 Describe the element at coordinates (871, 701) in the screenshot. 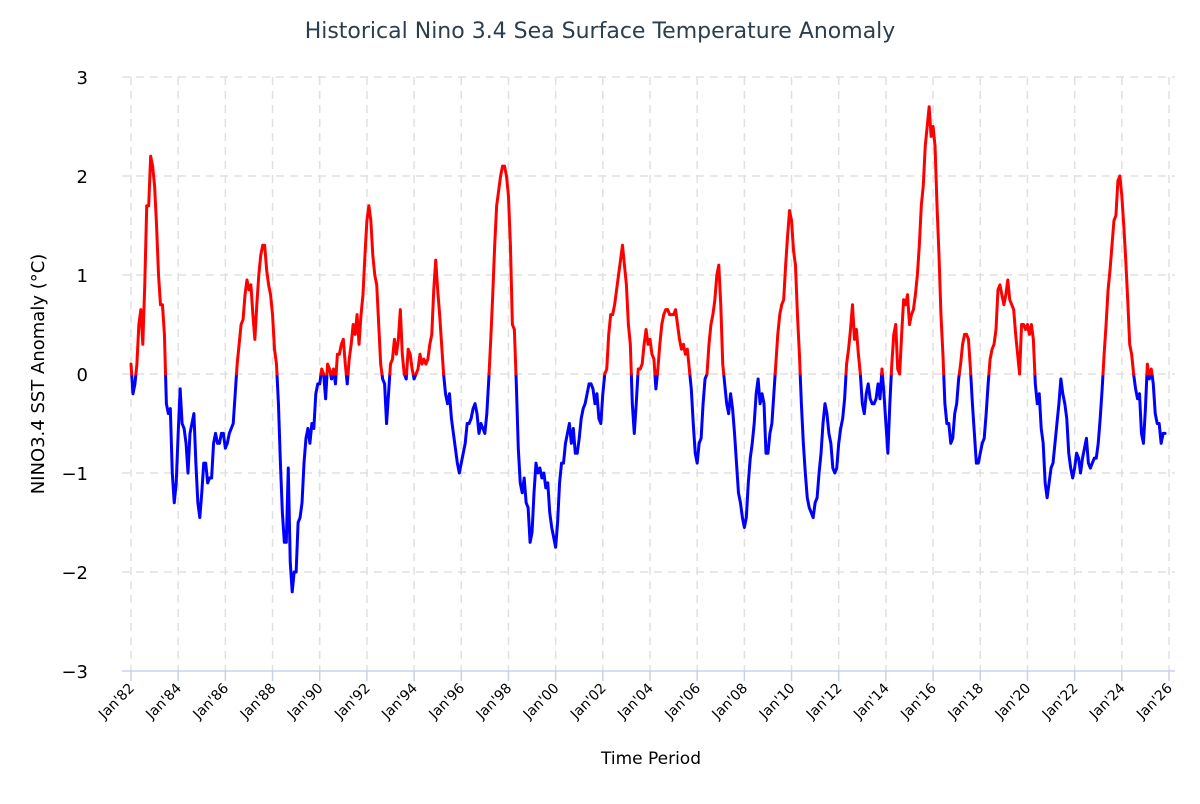

I see `x-tick-label: Jan'14` at that location.